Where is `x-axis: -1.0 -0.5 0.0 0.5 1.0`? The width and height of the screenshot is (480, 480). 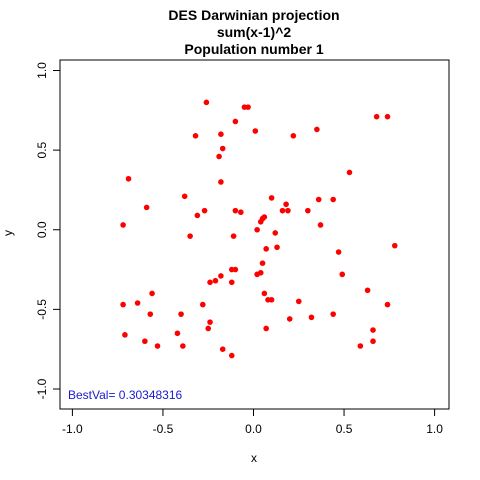
x-axis: -1.0 -0.5 0.0 0.5 1.0 is located at coordinates (252, 422).